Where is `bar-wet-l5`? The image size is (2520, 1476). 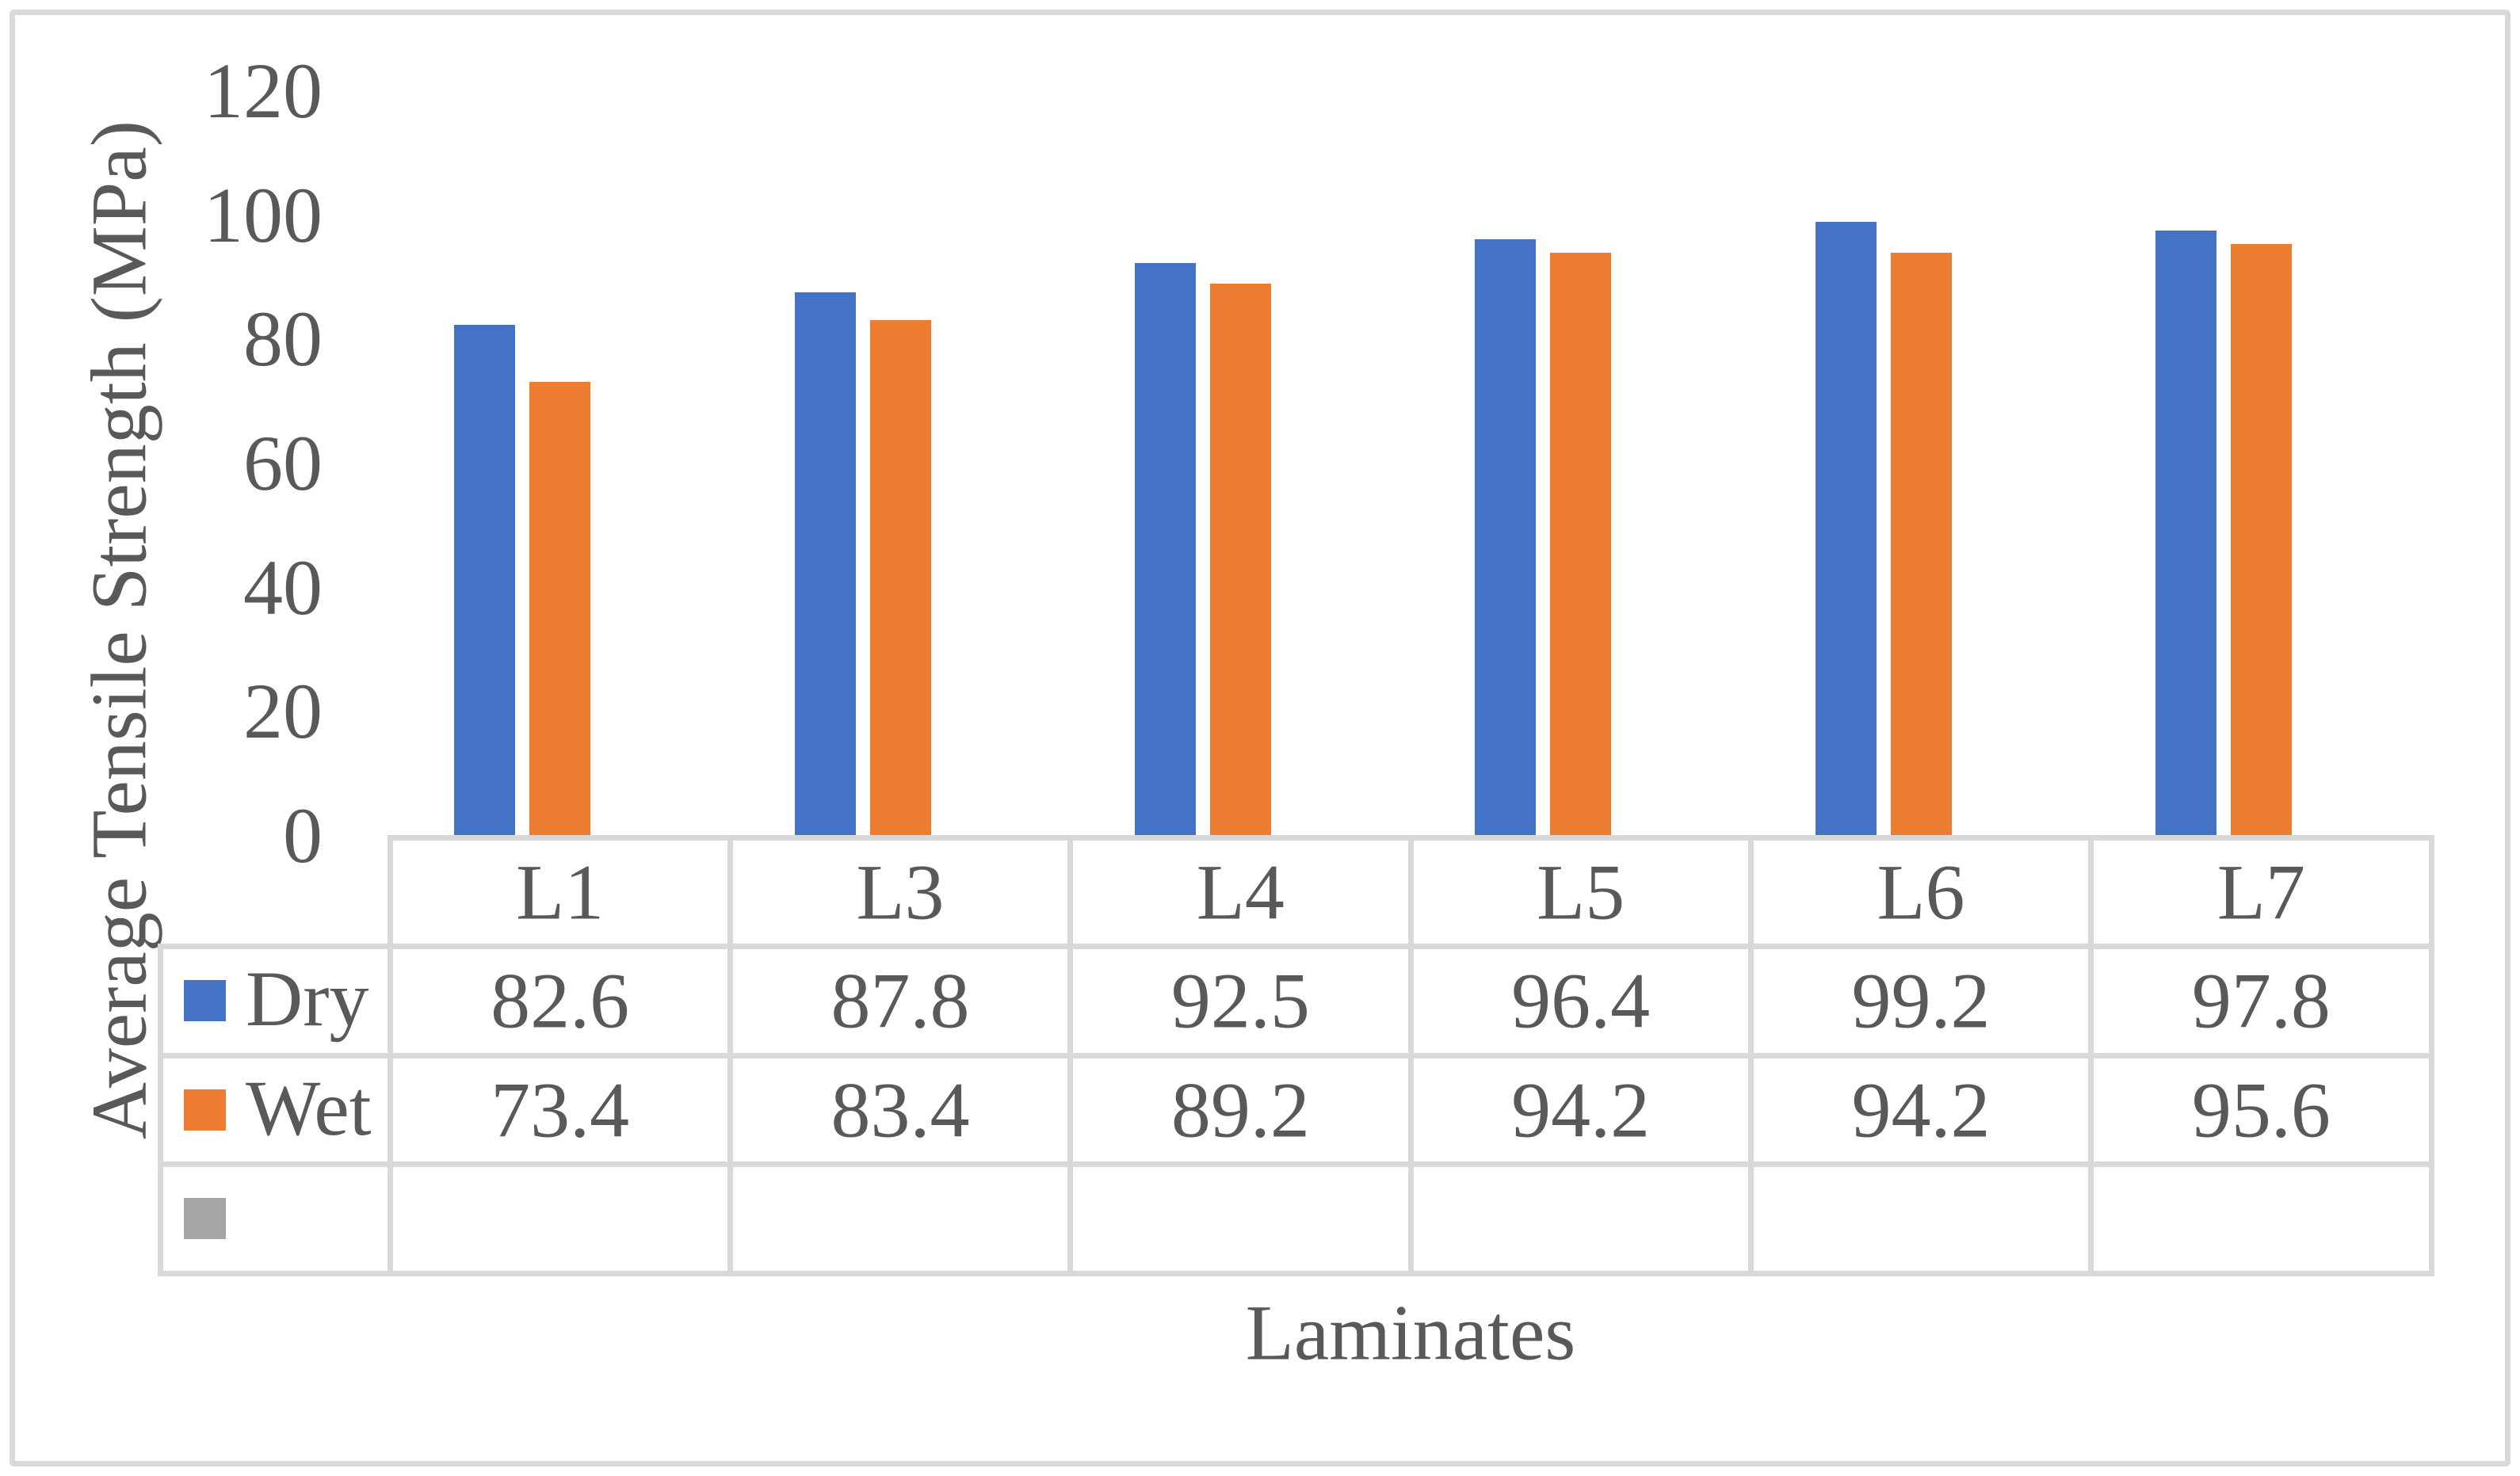 bar-wet-l5 is located at coordinates (1581, 545).